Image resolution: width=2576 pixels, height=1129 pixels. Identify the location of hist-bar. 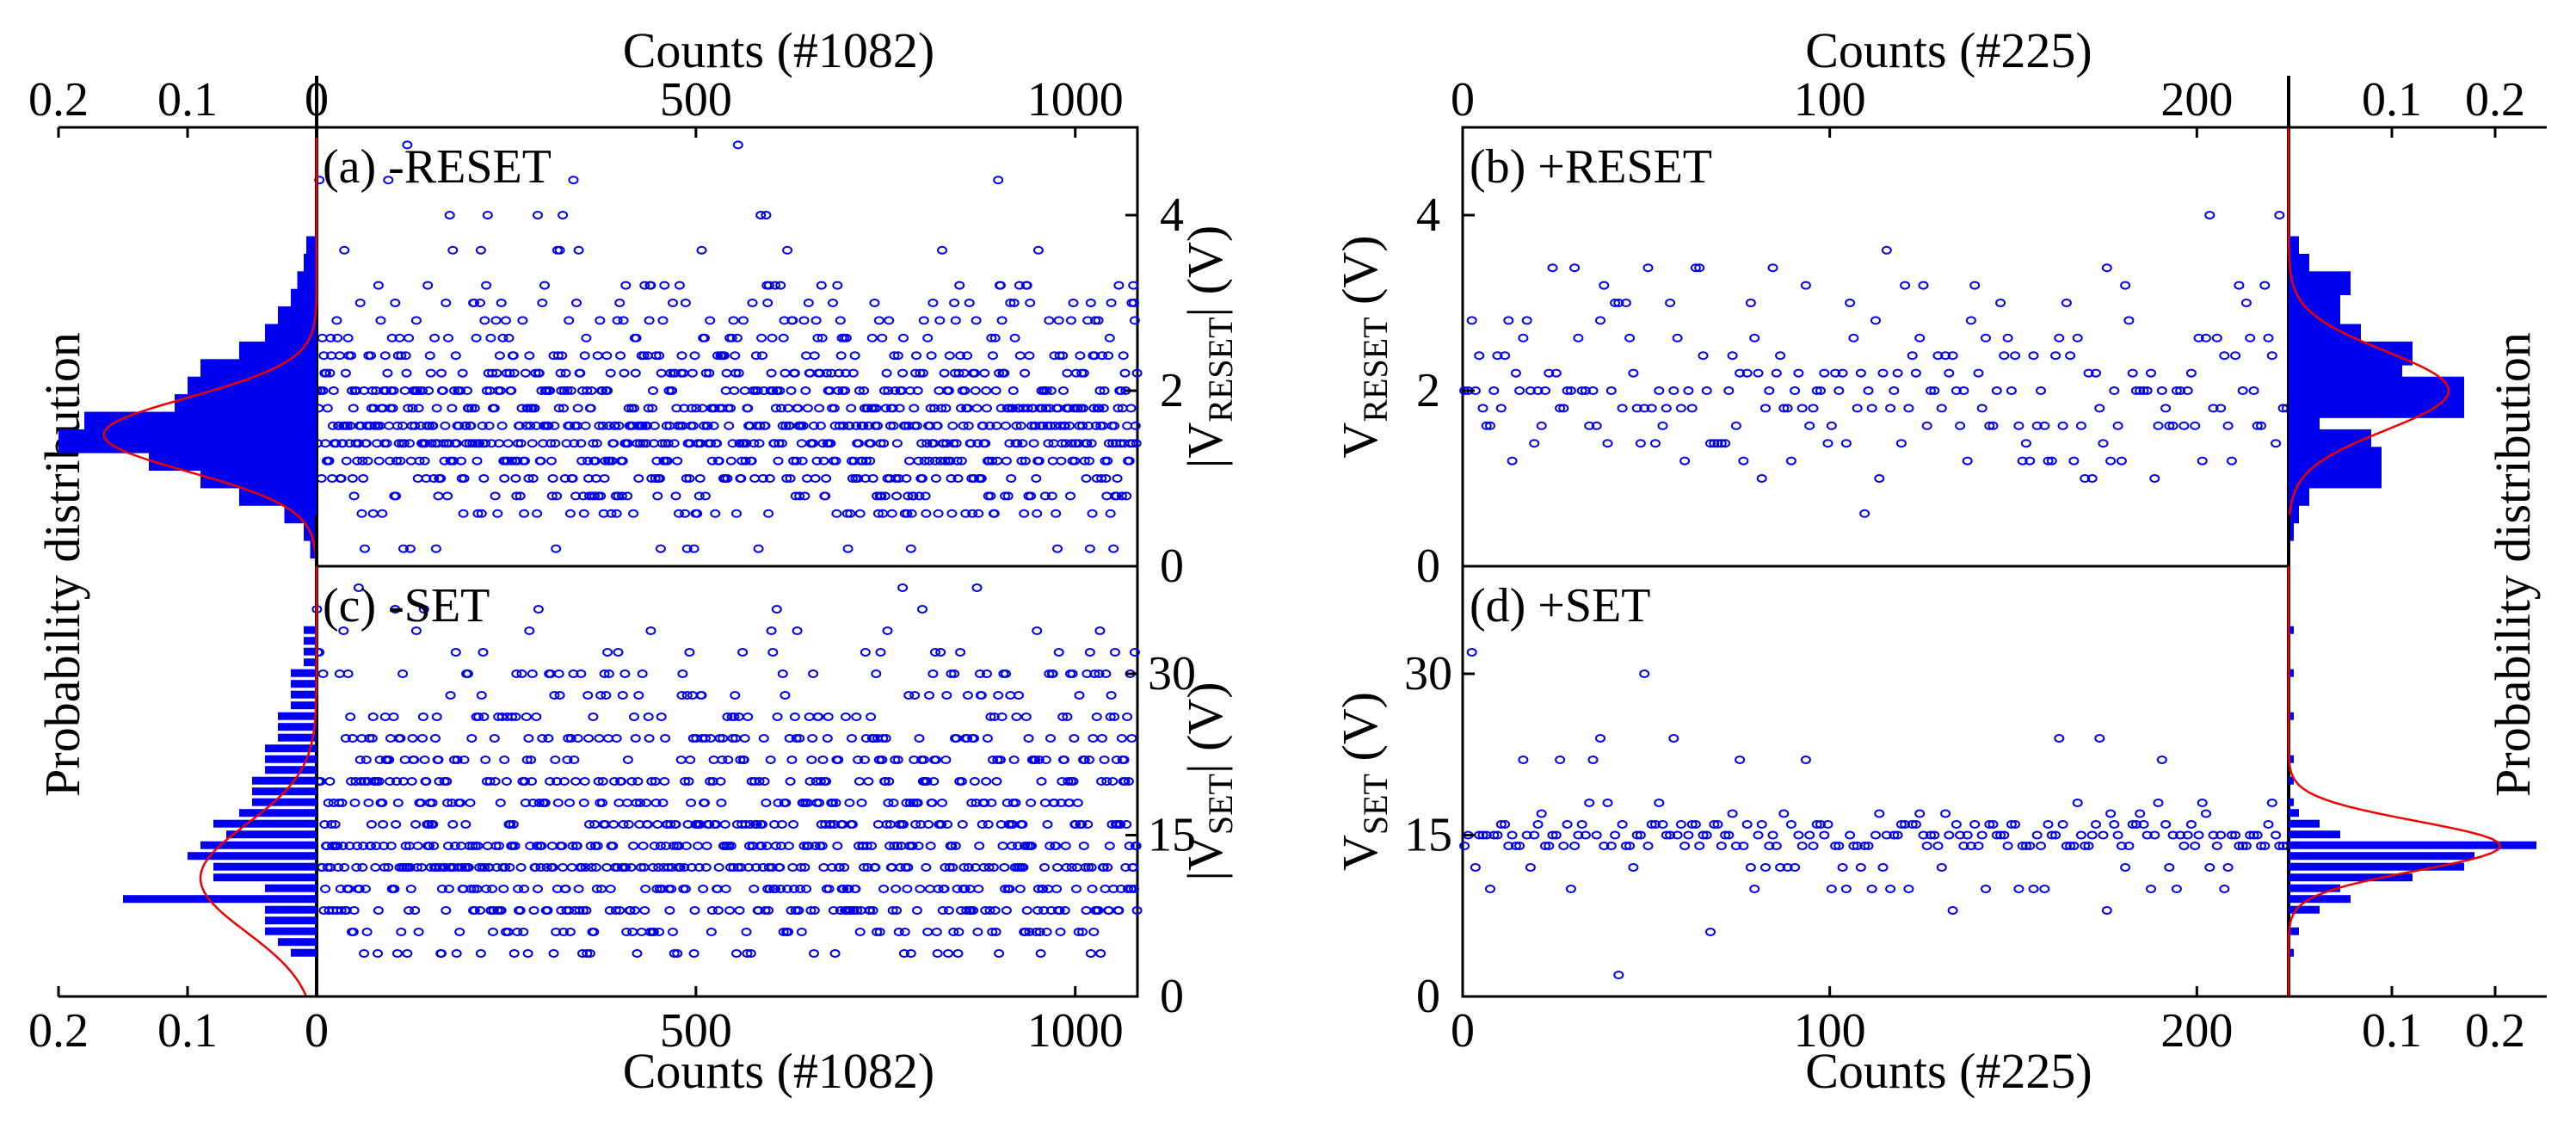
(2294, 931).